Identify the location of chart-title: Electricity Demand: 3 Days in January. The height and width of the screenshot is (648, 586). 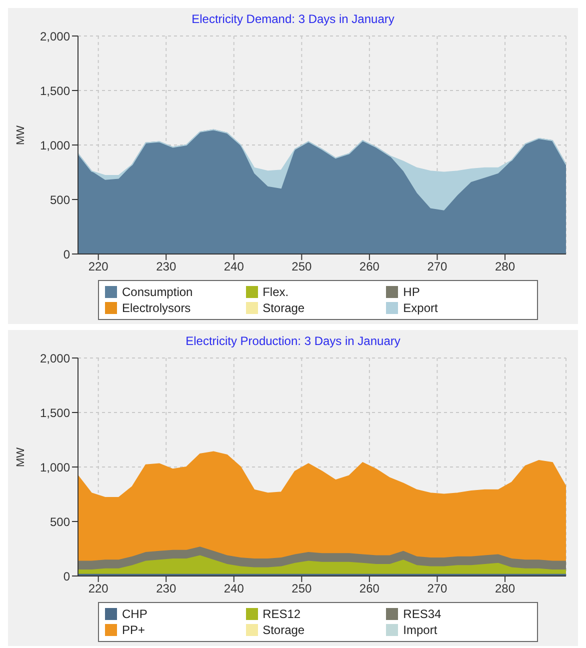
(293, 20).